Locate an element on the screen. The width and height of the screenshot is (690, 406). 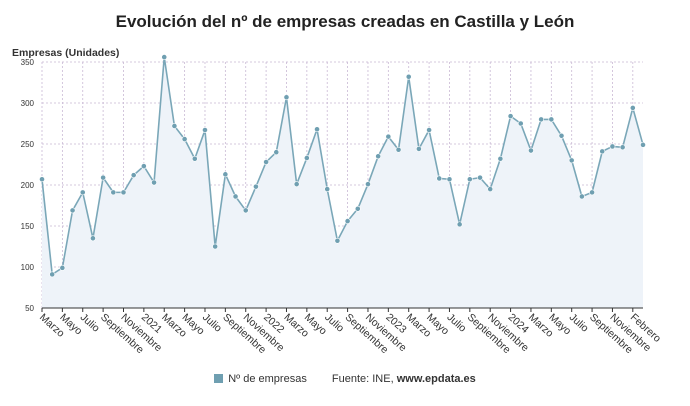
y-tick-label: 350 is located at coordinates (28, 62).